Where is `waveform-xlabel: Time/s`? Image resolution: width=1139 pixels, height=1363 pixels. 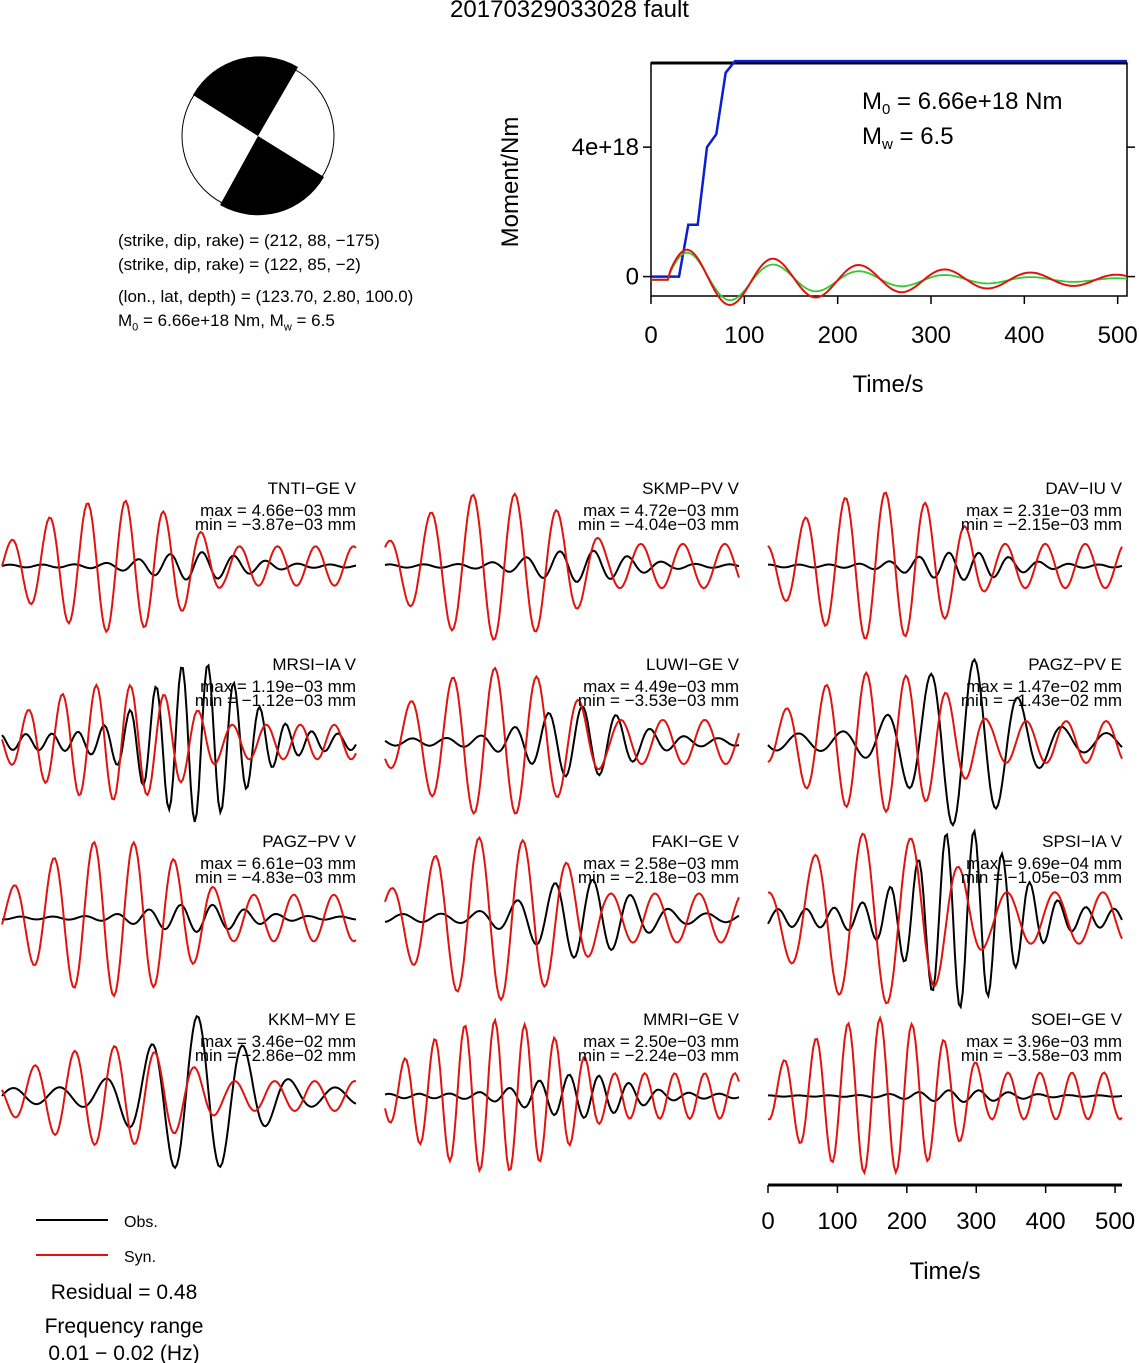
waveform-xlabel: Time/s is located at coordinates (944, 1271).